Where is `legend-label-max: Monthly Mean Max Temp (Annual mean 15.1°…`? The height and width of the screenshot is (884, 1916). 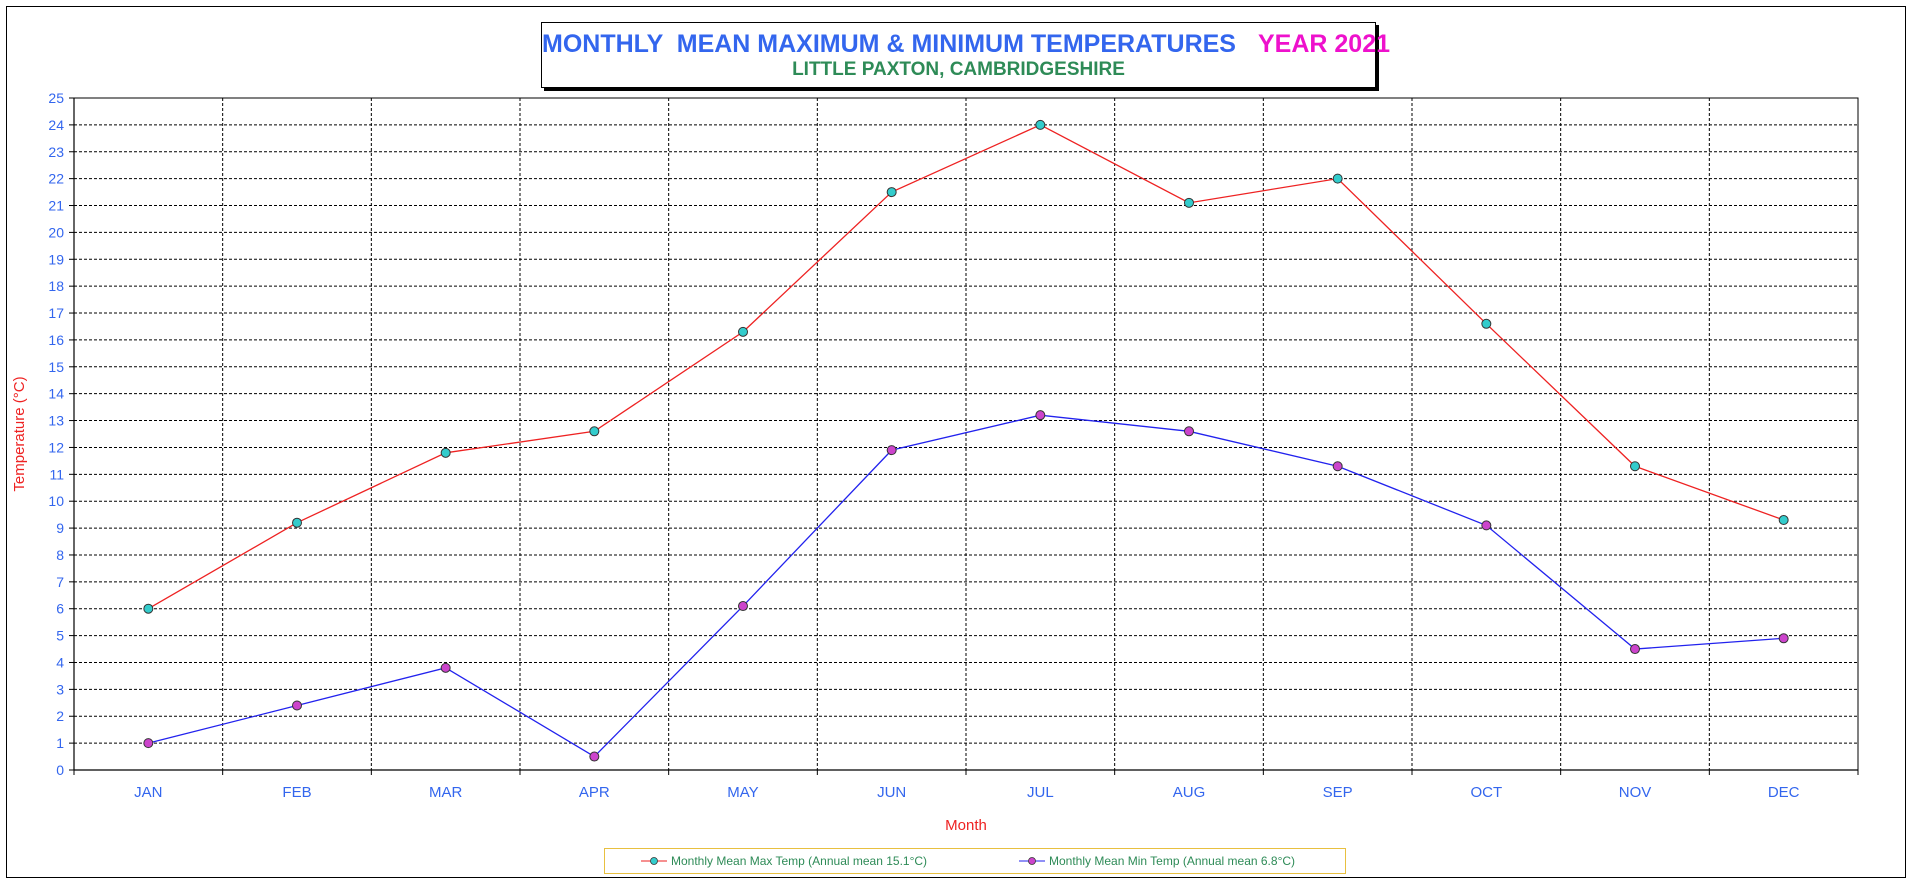 legend-label-max: Monthly Mean Max Temp (Annual mean 15.1°… is located at coordinates (799, 861).